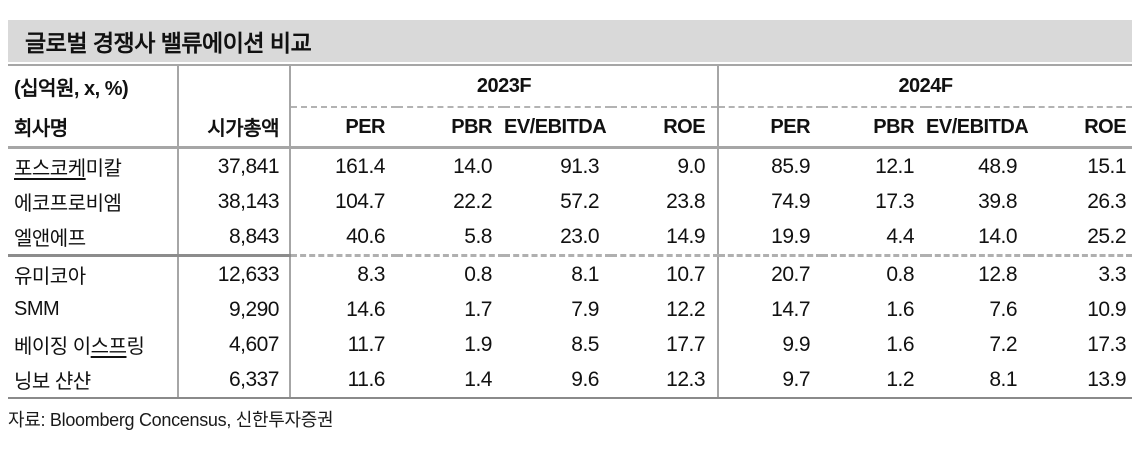  What do you see at coordinates (998, 274) in the screenshot?
I see `evebitda-2024-cell: 12.8` at bounding box center [998, 274].